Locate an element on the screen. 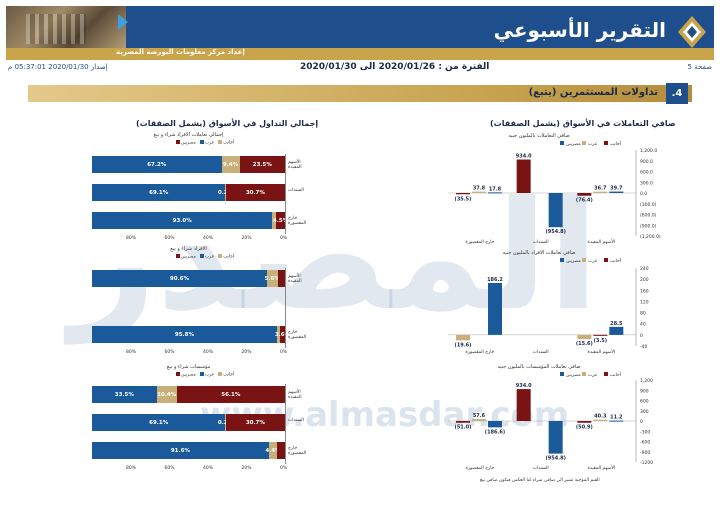 Image resolution: width=720 pixels, height=509 pixels. right-chart-title: صافي تعاملات المؤسسات بالمليون جنيه is located at coordinates (538, 367).